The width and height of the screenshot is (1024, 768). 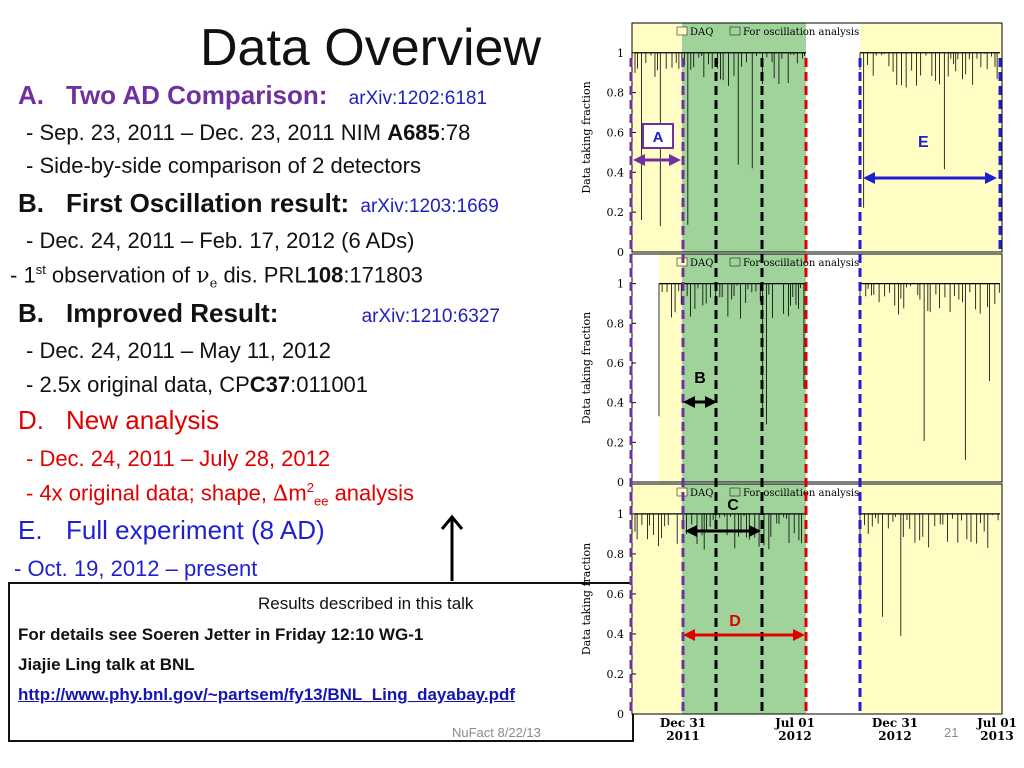 What do you see at coordinates (639, 160) in the screenshot?
I see `arrow-a-head-left` at bounding box center [639, 160].